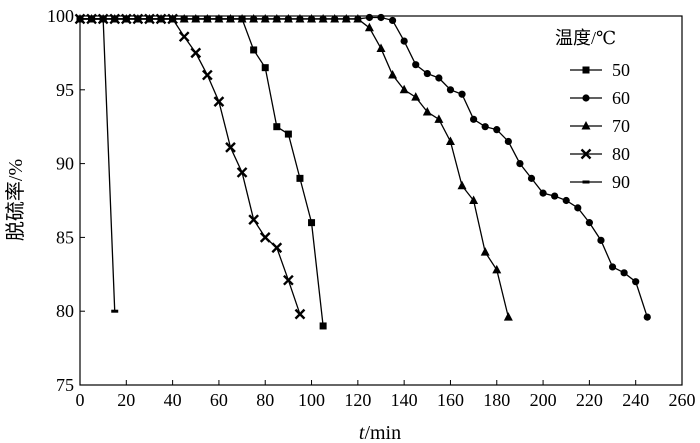  What do you see at coordinates (357, 400) in the screenshot?
I see `x-tick-label: 120` at bounding box center [357, 400].